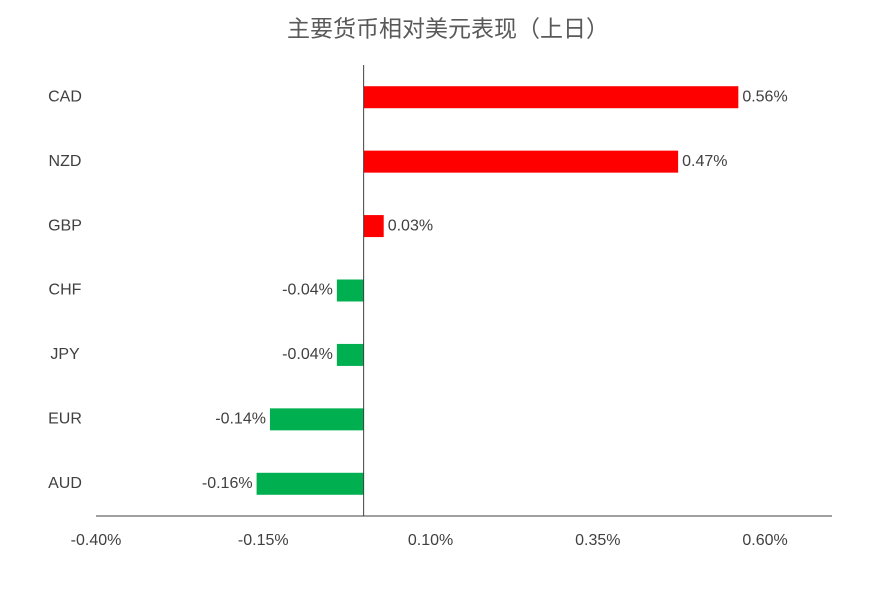  I want to click on value-label: -0.16%, so click(227, 483).